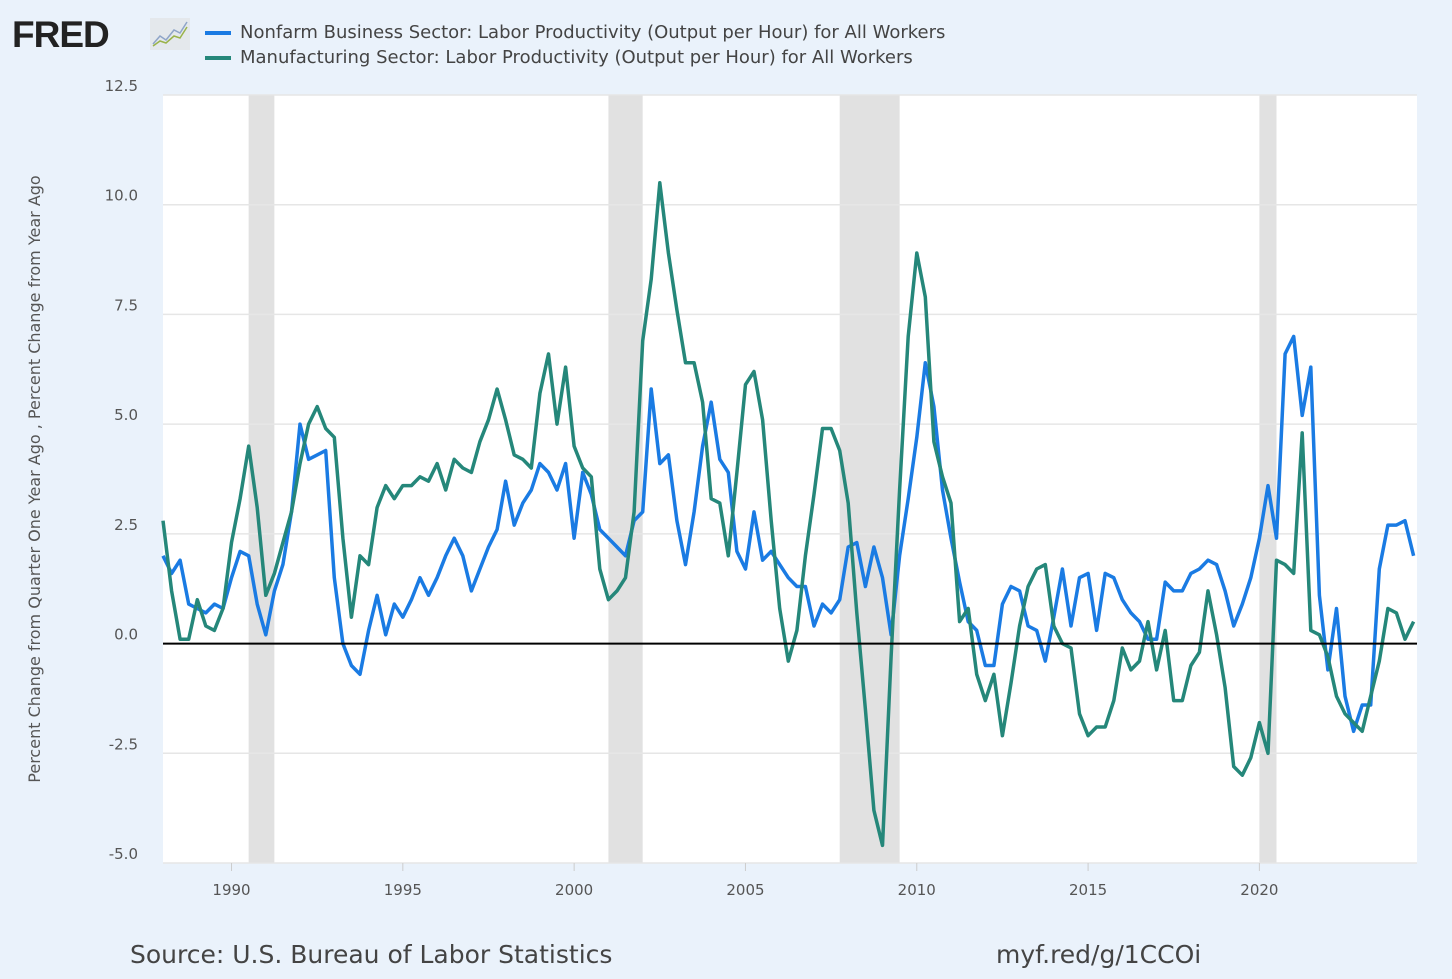  What do you see at coordinates (126, 635) in the screenshot?
I see `y-tick-label: 0.0` at bounding box center [126, 635].